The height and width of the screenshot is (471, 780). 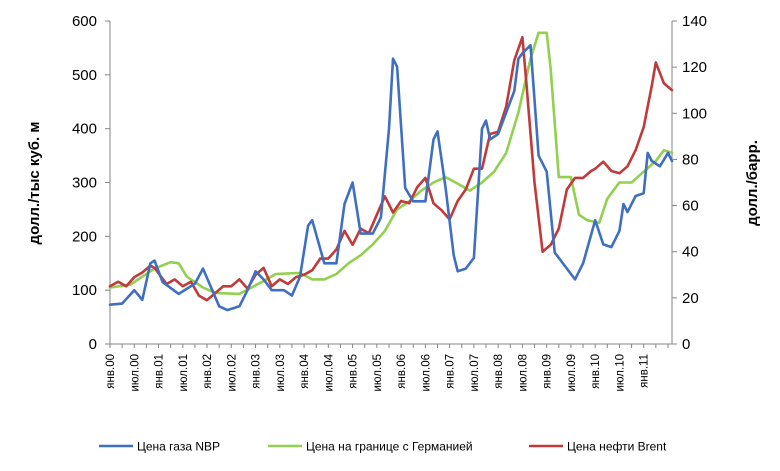 What do you see at coordinates (329, 372) in the screenshot?
I see `x-tick-label: июл.04` at bounding box center [329, 372].